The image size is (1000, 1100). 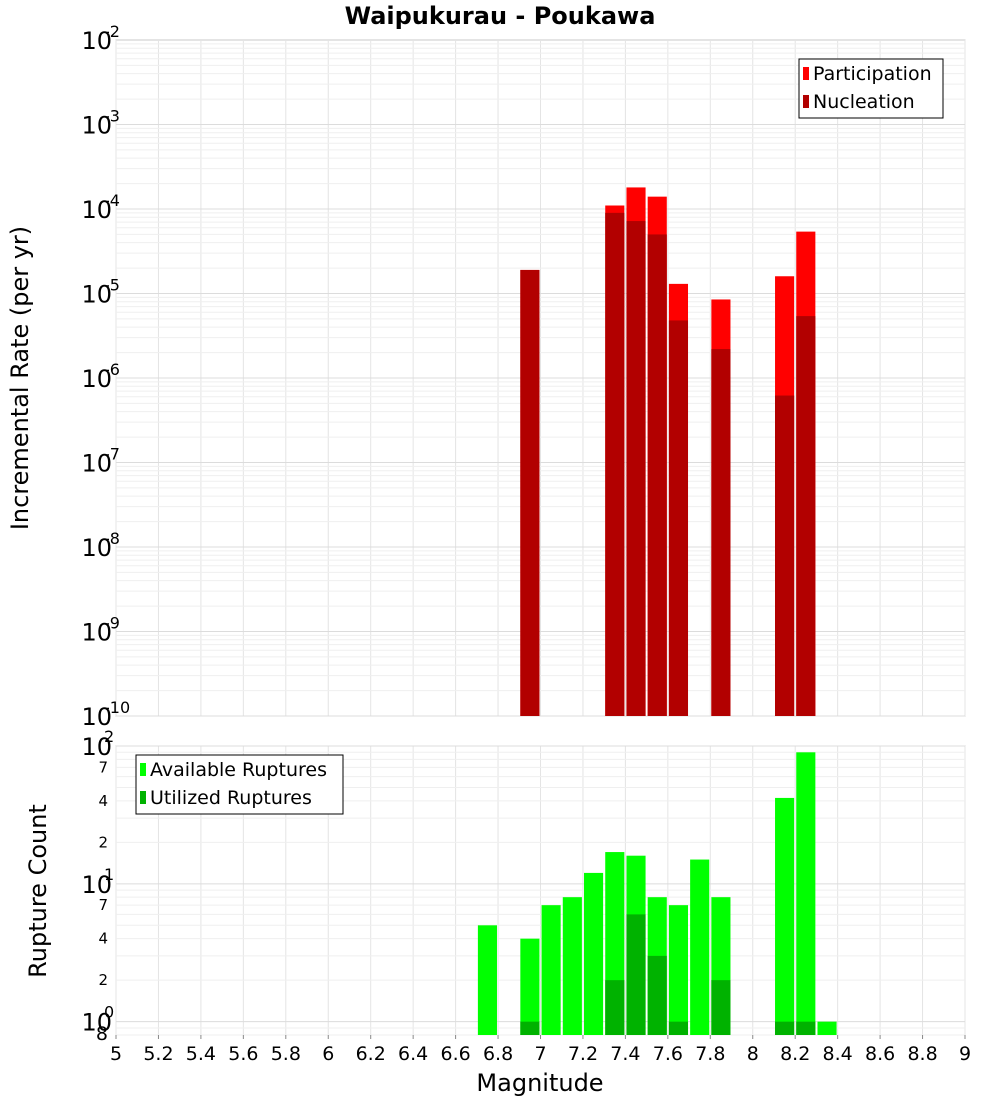 I want to click on top-y-tick-exponent: -8, so click(x=112, y=538).